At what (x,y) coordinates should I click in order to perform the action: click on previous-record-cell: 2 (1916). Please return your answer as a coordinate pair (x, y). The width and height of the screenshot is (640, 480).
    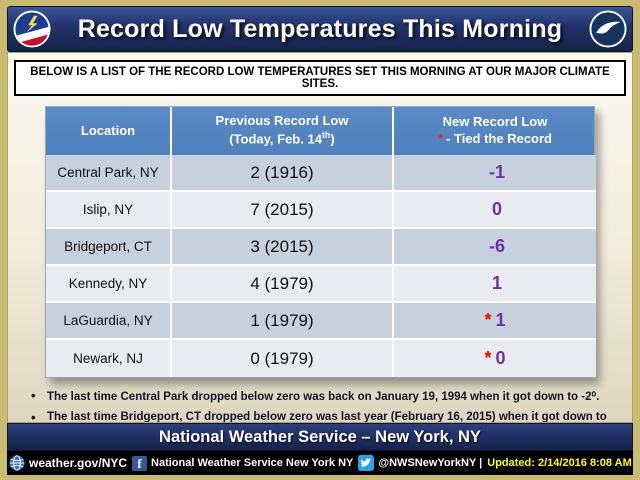
    Looking at the image, I should click on (283, 173).